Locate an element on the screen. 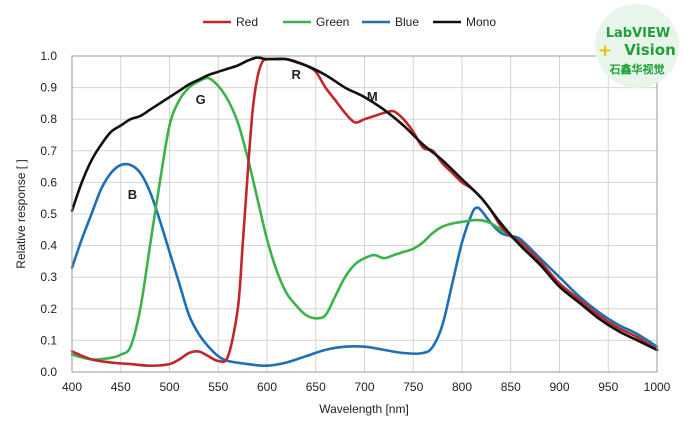  x-tick-label: 600 is located at coordinates (267, 387).